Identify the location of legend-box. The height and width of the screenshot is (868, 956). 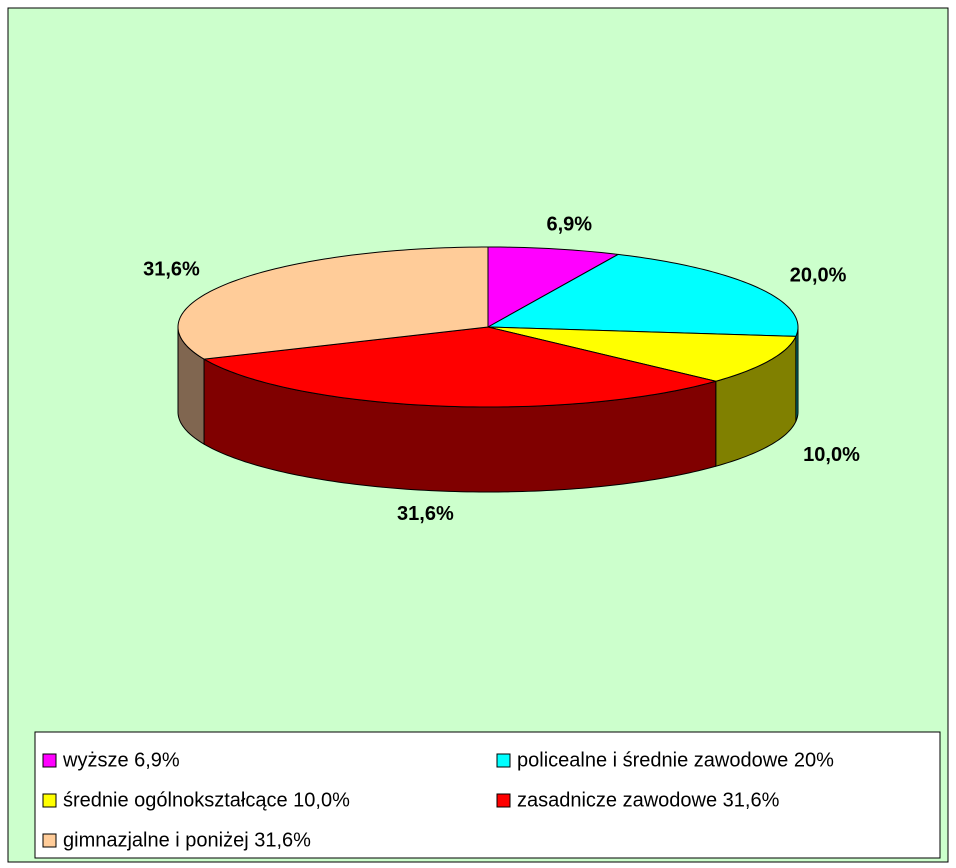
(487, 795).